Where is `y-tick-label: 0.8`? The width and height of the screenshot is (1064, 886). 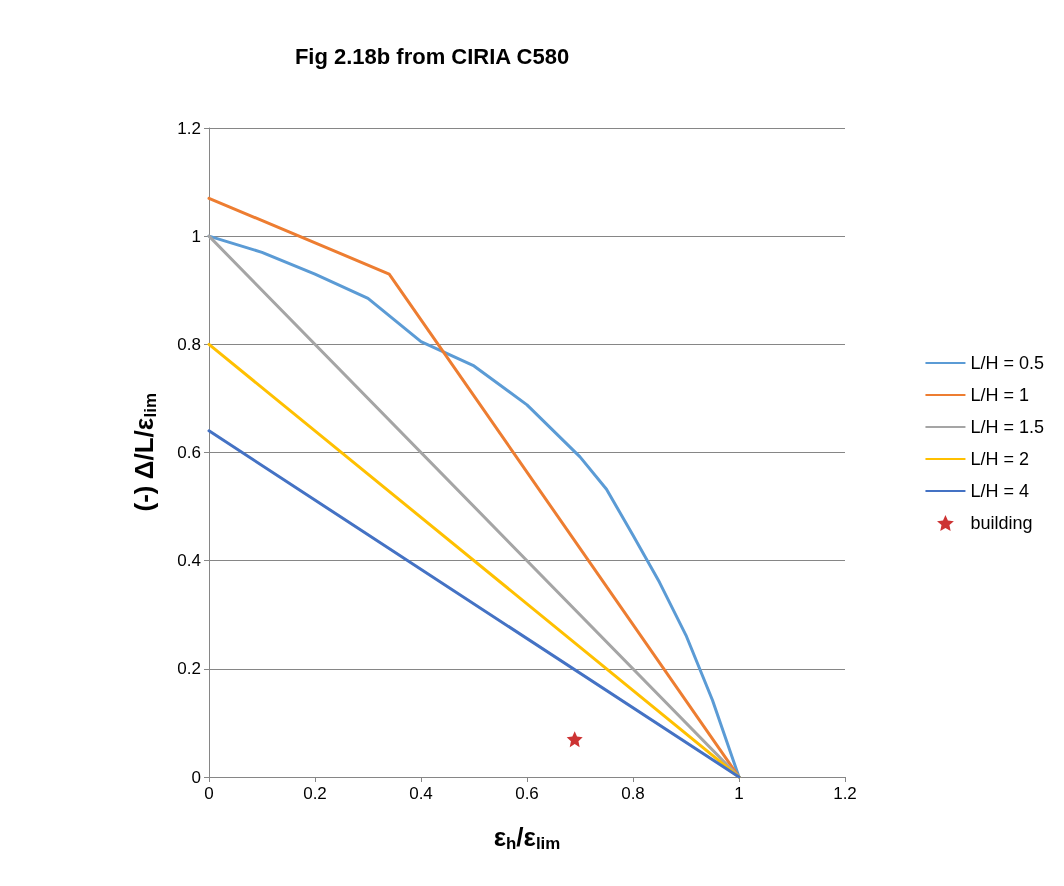 y-tick-label: 0.8 is located at coordinates (189, 344).